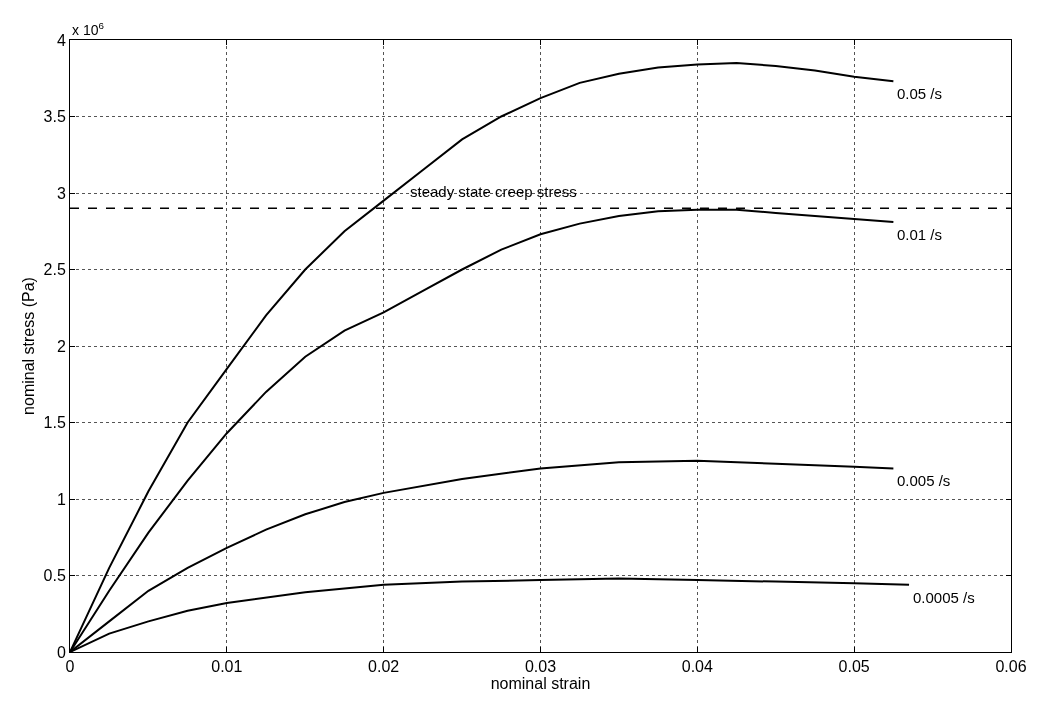 The height and width of the screenshot is (707, 1056). Describe the element at coordinates (540, 667) in the screenshot. I see `x-tick-label: 0.03` at that location.